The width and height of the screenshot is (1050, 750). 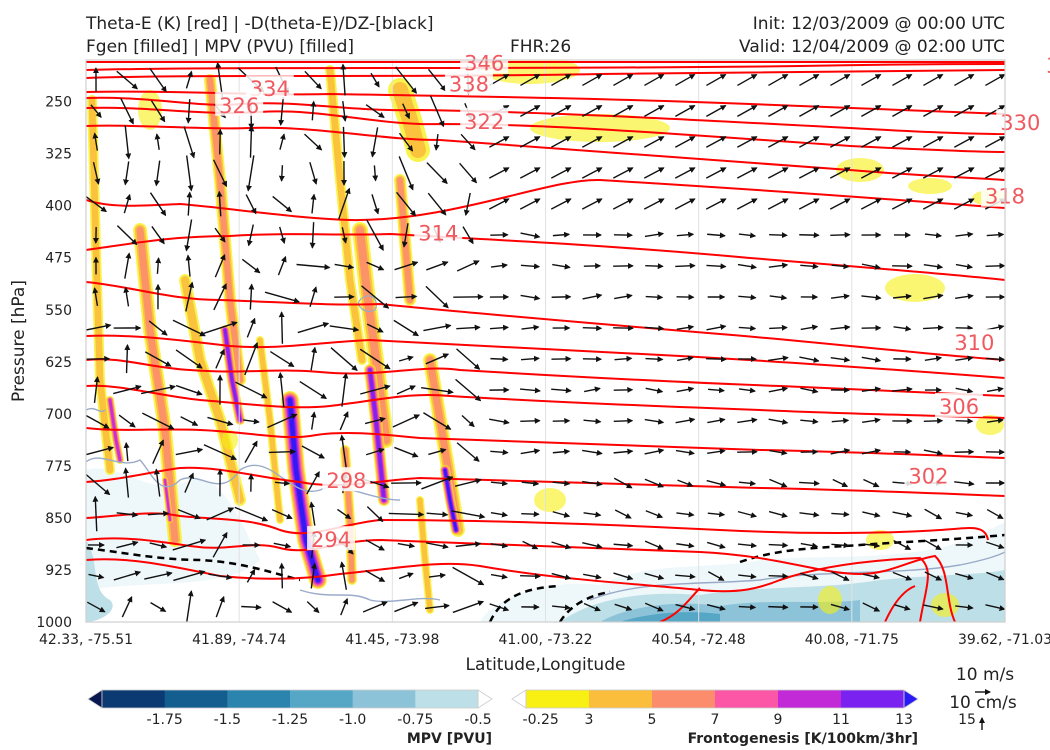 I want to click on colorbar-tick-label: 7, so click(x=715, y=720).